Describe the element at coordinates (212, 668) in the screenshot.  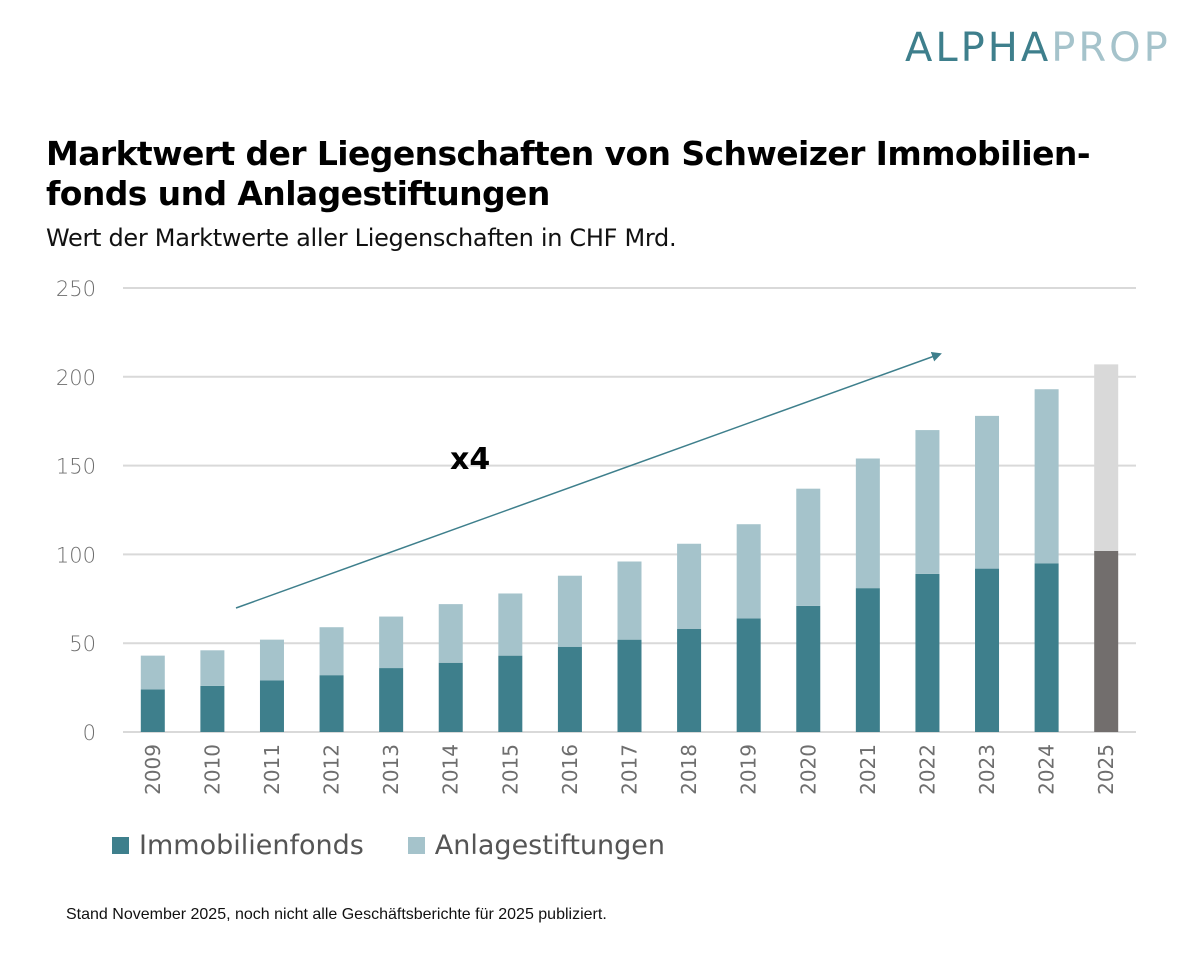
I see `bar-anlagestiftungen-2010` at that location.